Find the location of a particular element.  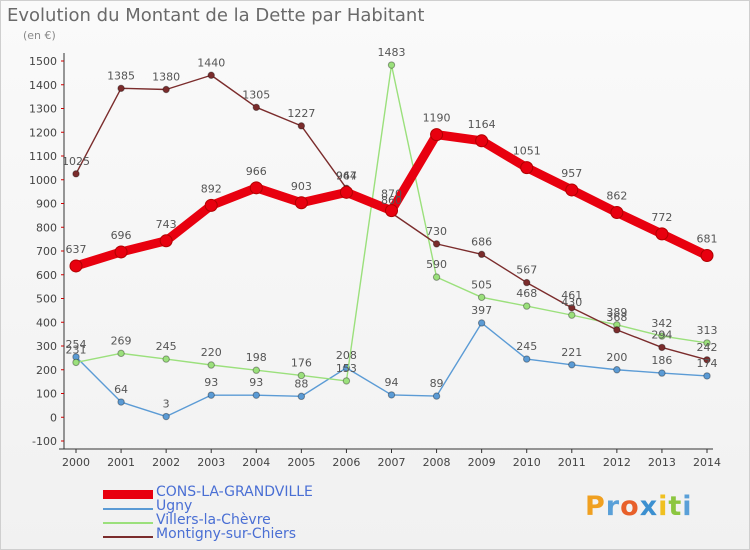

data-label-montigny-sur-chiers: 964 is located at coordinates (346, 175).